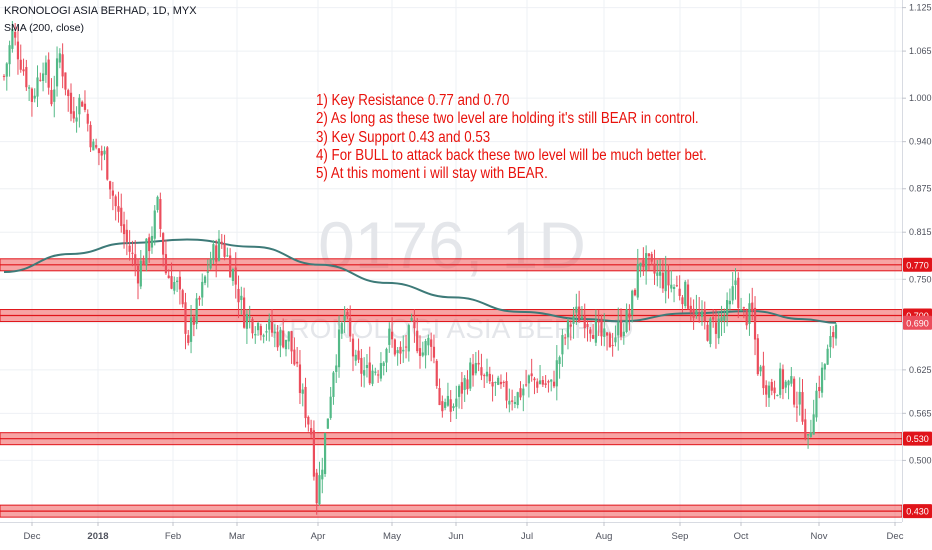 The width and height of the screenshot is (932, 550). What do you see at coordinates (819, 536) in the screenshot?
I see `time-tick-label: Nov` at bounding box center [819, 536].